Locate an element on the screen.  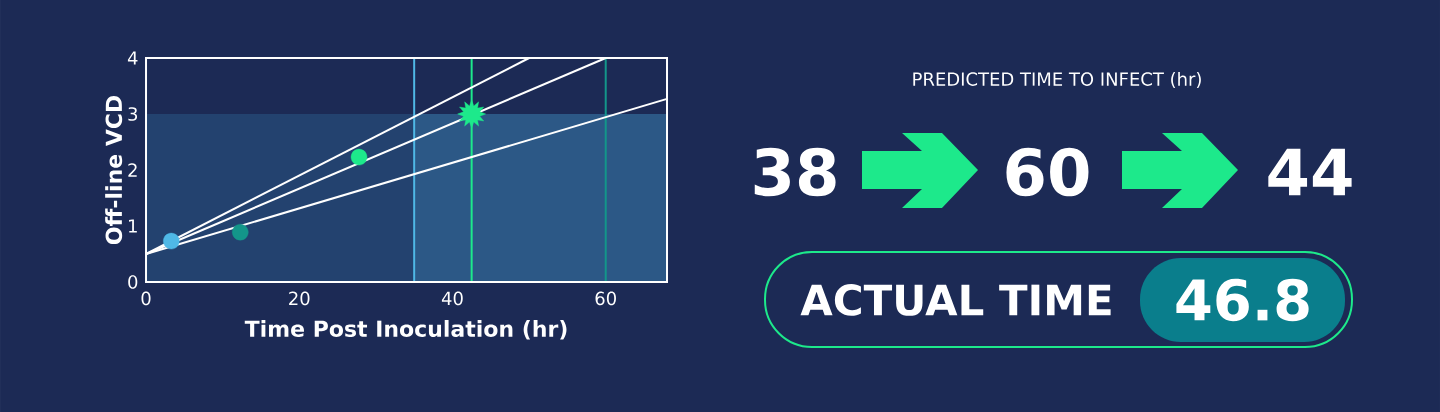
x-tick-label: 0 is located at coordinates (146, 298).